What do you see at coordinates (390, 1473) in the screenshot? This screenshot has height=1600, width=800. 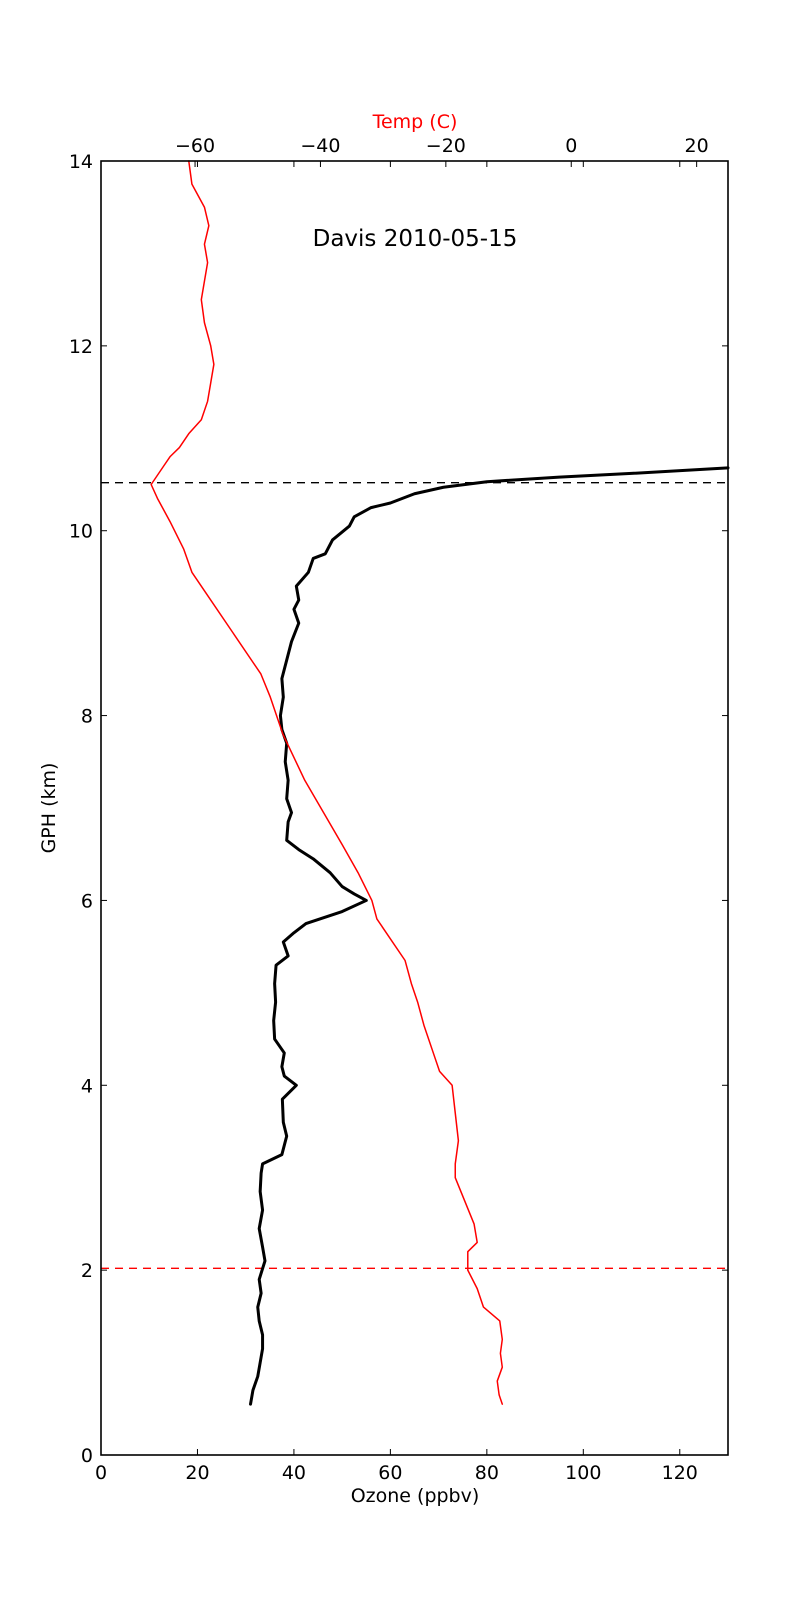 I see `x-tick-label: 60` at bounding box center [390, 1473].